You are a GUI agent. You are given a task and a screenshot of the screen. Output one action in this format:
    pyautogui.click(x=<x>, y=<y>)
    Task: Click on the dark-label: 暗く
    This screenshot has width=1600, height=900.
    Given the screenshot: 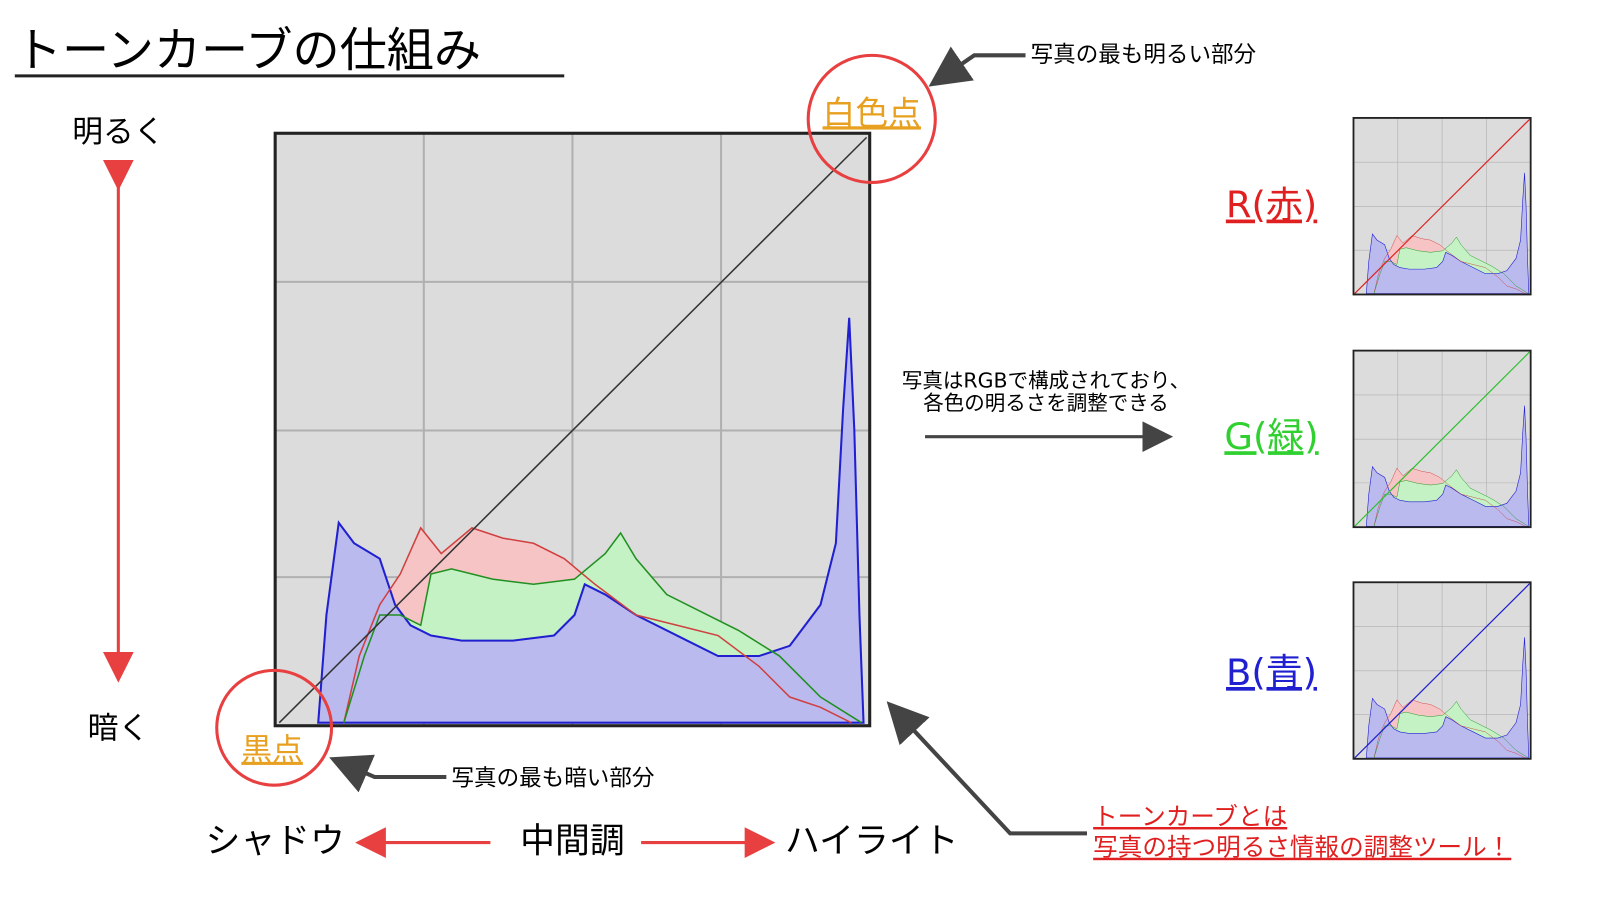 What is the action you would take?
    pyautogui.click(x=119, y=728)
    